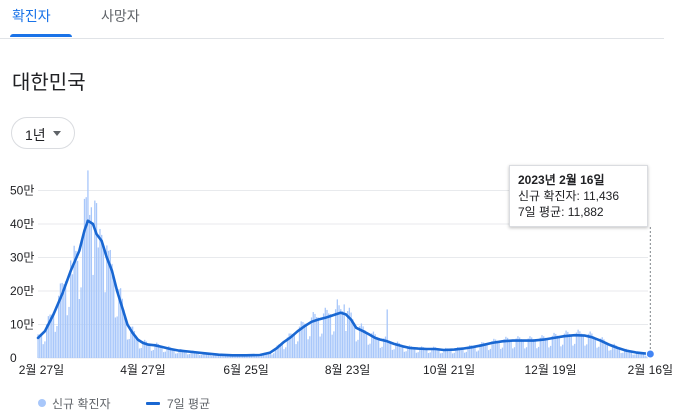 This screenshot has width=673, height=419. What do you see at coordinates (43, 133) in the screenshot?
I see `time-range-dropdown: 1년` at bounding box center [43, 133].